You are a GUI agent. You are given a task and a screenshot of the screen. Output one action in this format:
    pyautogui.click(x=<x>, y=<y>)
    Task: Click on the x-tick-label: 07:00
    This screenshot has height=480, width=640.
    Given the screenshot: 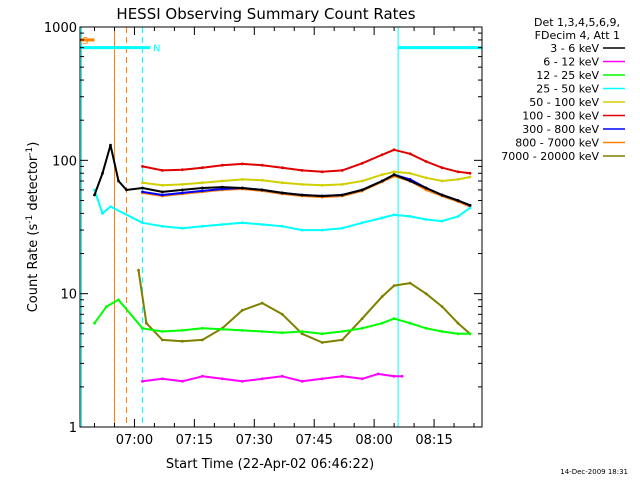 What is the action you would take?
    pyautogui.click(x=134, y=440)
    